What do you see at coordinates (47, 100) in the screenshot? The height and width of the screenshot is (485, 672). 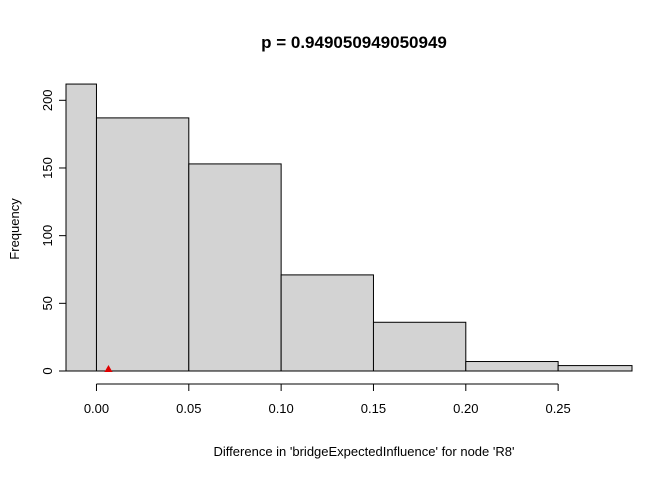 I see `y-tick-label-4: 200` at bounding box center [47, 100].